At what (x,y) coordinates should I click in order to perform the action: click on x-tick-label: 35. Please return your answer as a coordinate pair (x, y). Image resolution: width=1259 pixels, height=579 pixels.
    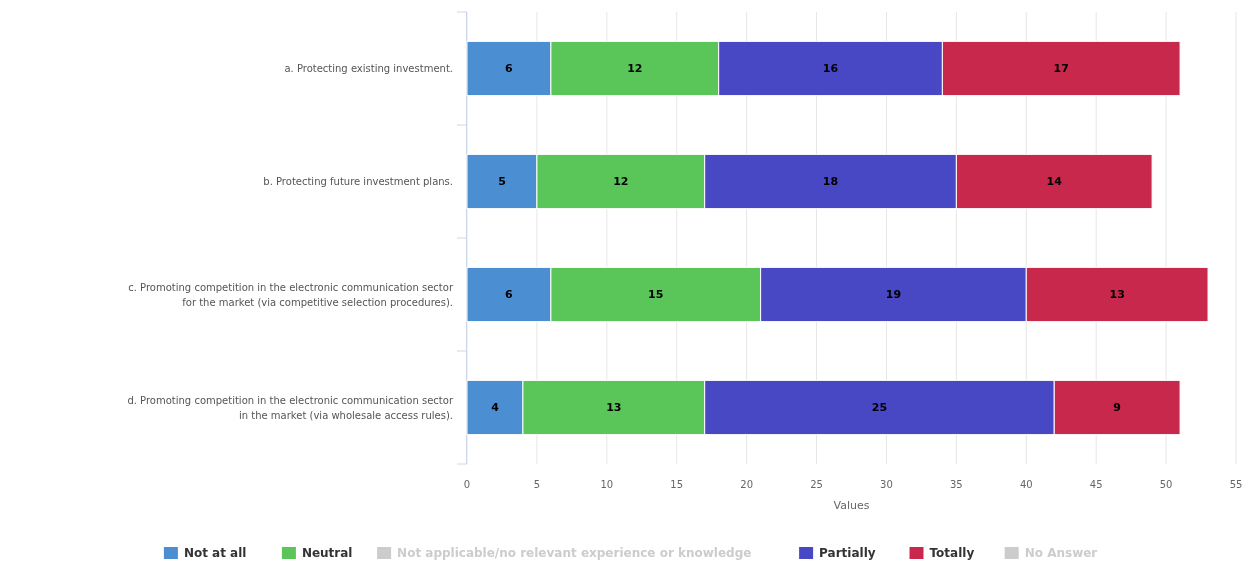
    Looking at the image, I should click on (956, 484).